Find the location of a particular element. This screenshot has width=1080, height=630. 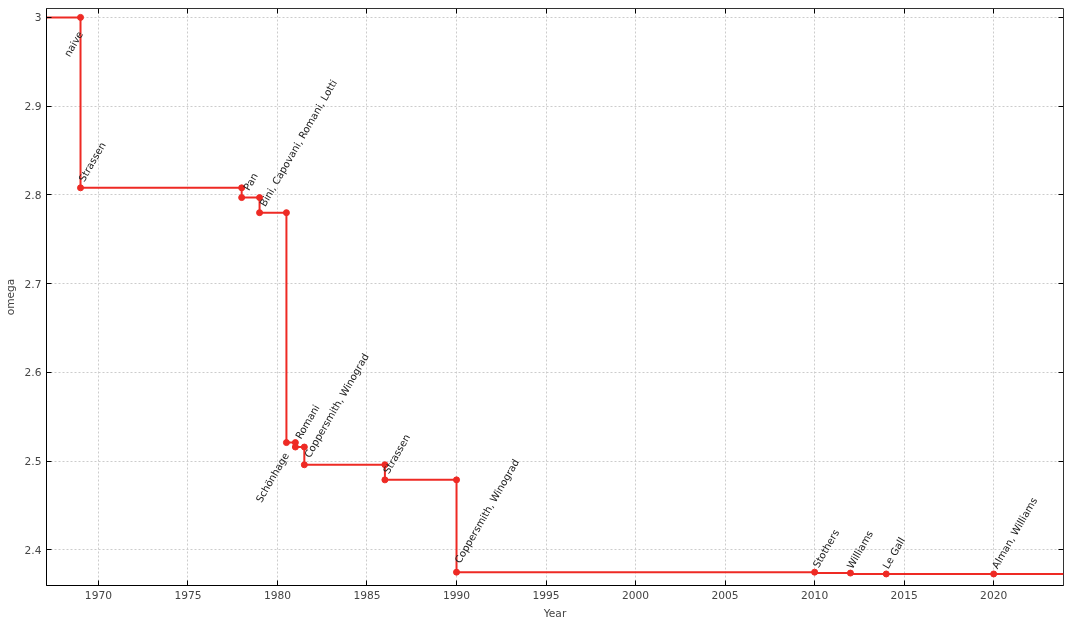

y-tick-label: 2.9 is located at coordinates (33, 107).